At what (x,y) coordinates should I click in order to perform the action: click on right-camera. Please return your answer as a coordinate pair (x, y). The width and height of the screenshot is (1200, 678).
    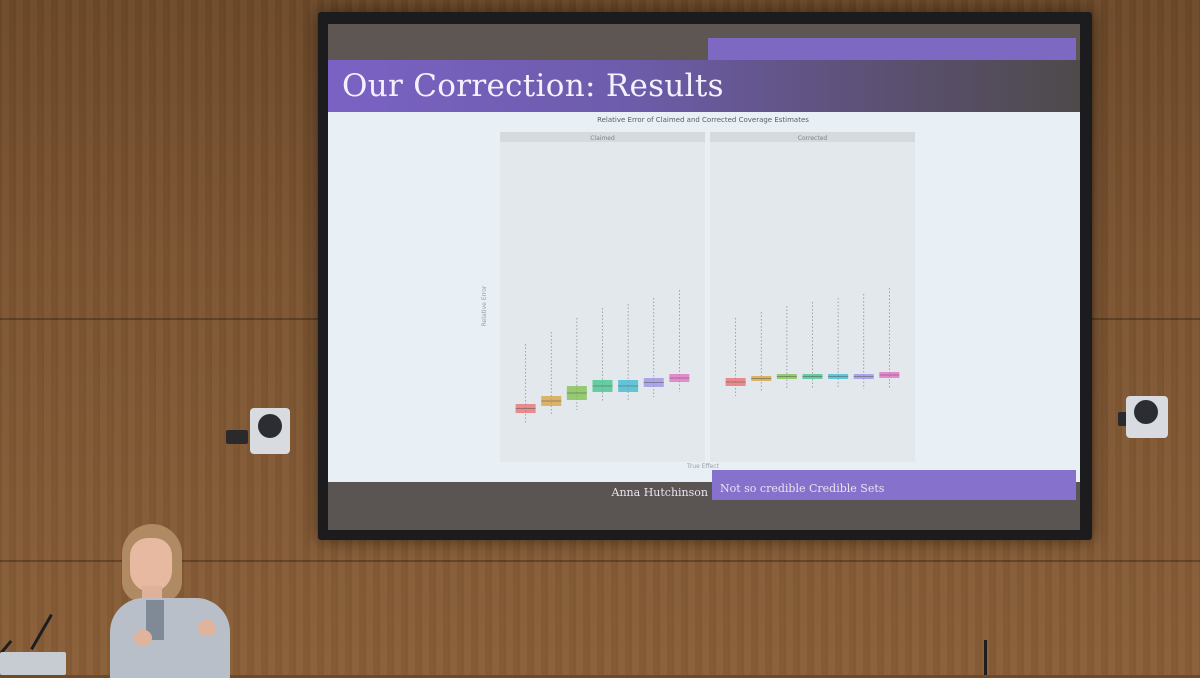
    Looking at the image, I should click on (1146, 417).